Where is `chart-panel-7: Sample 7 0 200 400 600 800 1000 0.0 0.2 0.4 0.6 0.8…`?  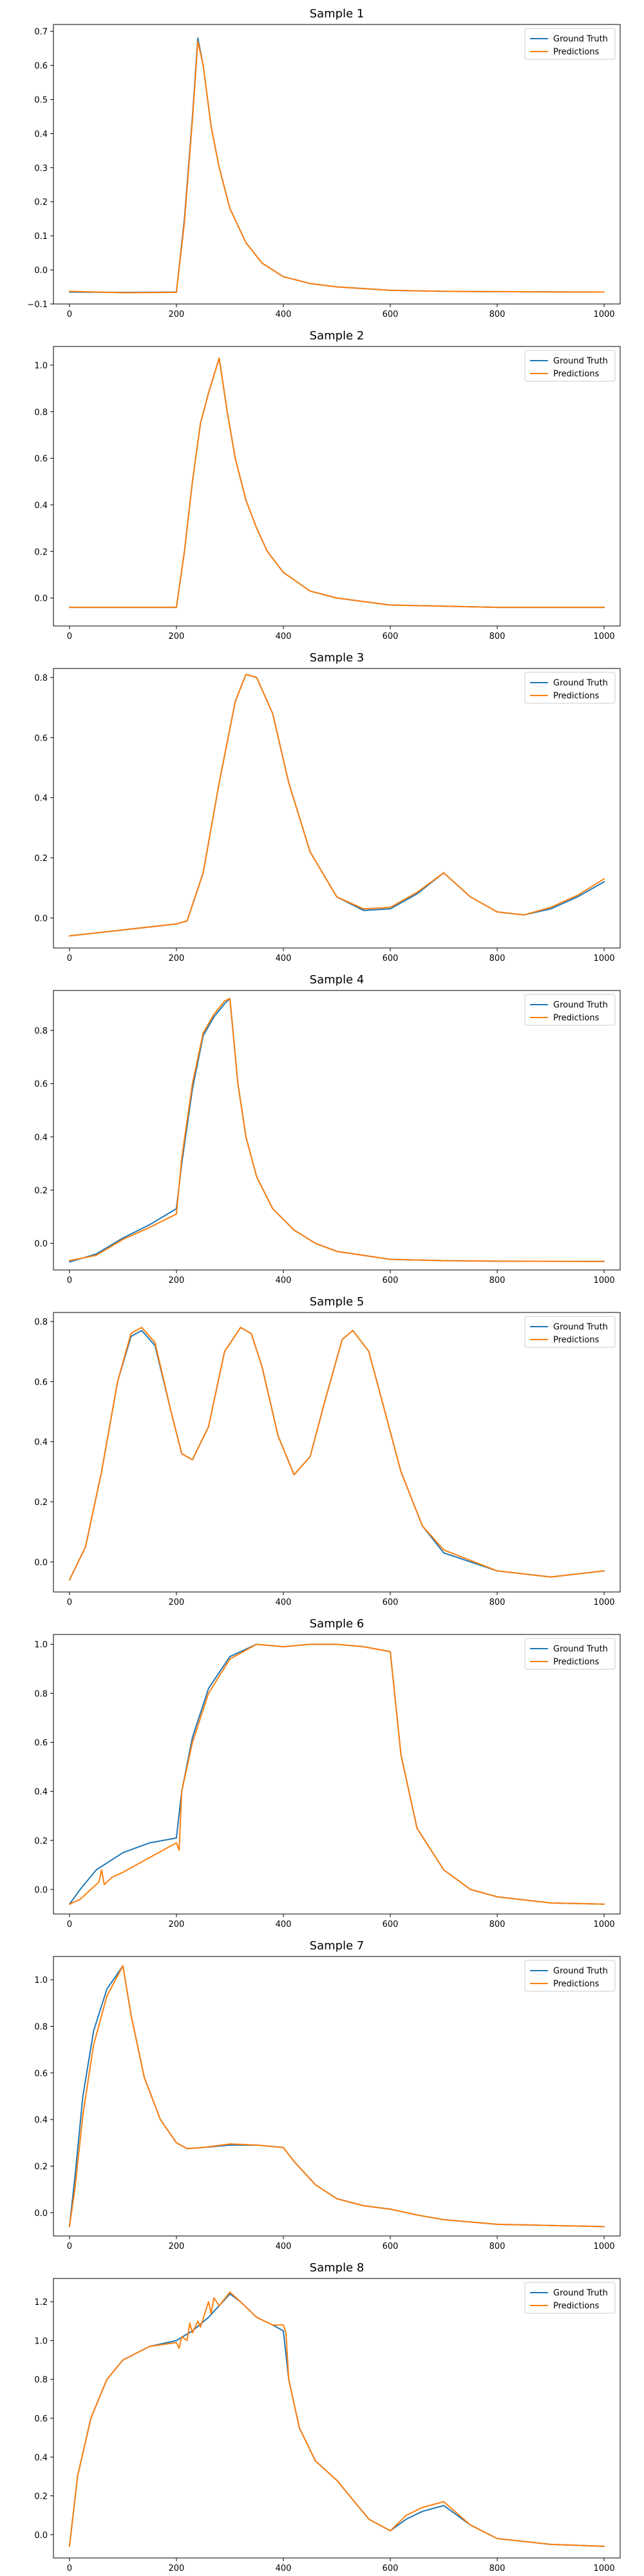
chart-panel-7: Sample 7 0 200 400 600 800 1000 0.0 0.2 0.4 0.6 0.8… is located at coordinates (327, 2095).